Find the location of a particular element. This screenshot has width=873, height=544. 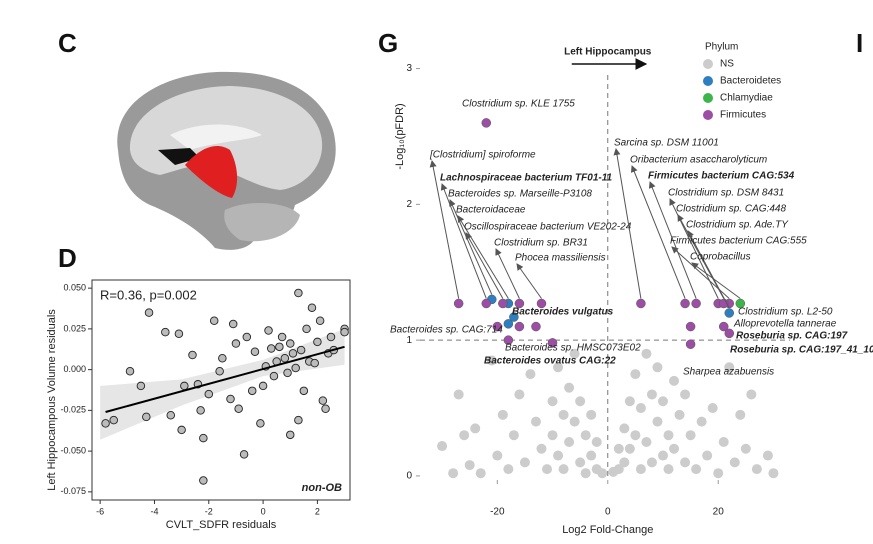

panel-label: D is located at coordinates (67, 258).